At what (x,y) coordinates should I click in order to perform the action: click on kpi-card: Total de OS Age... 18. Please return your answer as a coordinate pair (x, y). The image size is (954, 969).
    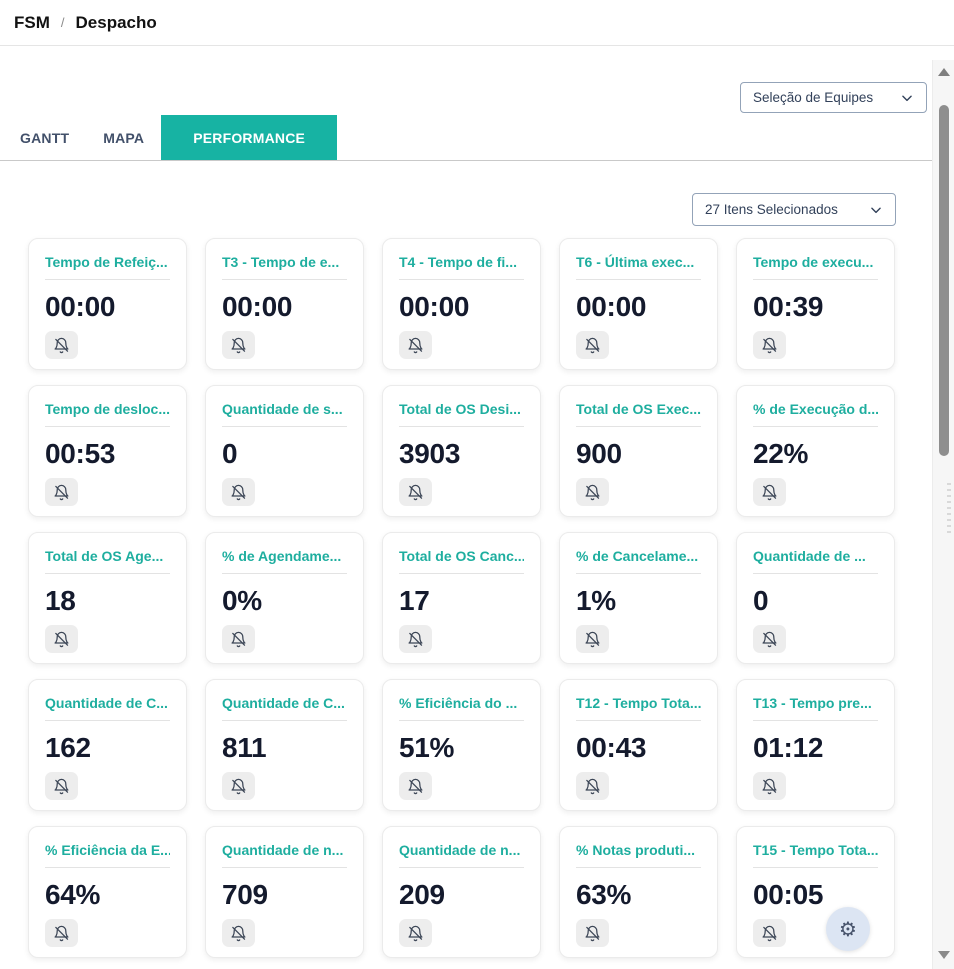
    Looking at the image, I should click on (107, 598).